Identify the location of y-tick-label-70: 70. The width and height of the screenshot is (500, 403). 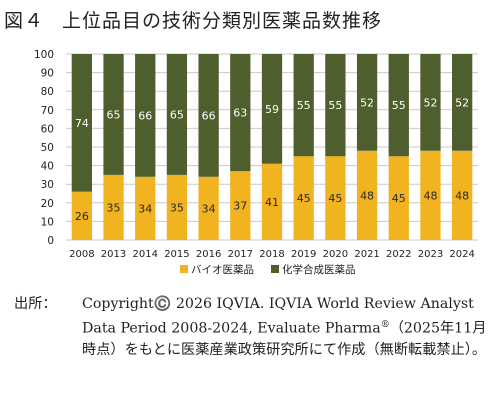
(47, 111).